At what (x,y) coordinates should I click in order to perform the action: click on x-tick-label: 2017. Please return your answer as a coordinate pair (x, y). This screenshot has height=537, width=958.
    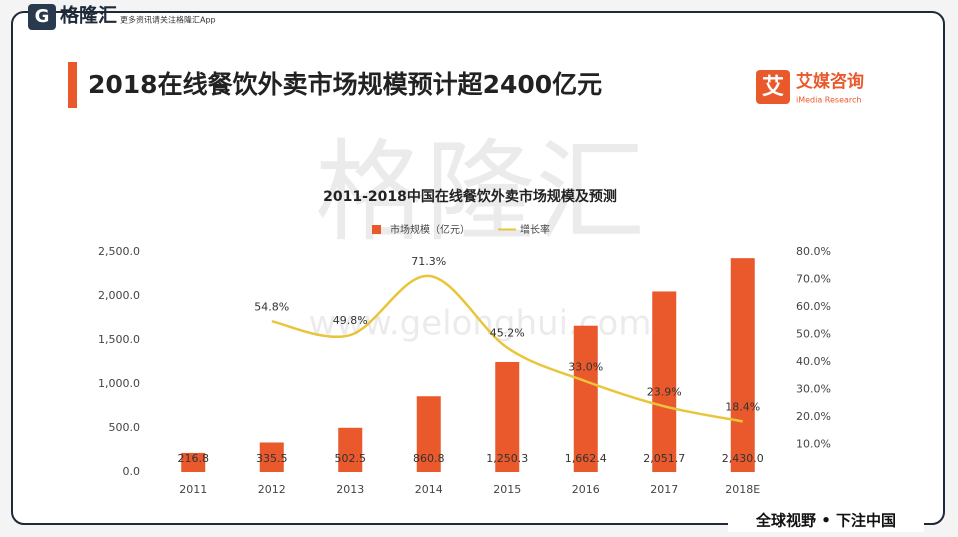
    Looking at the image, I should click on (664, 489).